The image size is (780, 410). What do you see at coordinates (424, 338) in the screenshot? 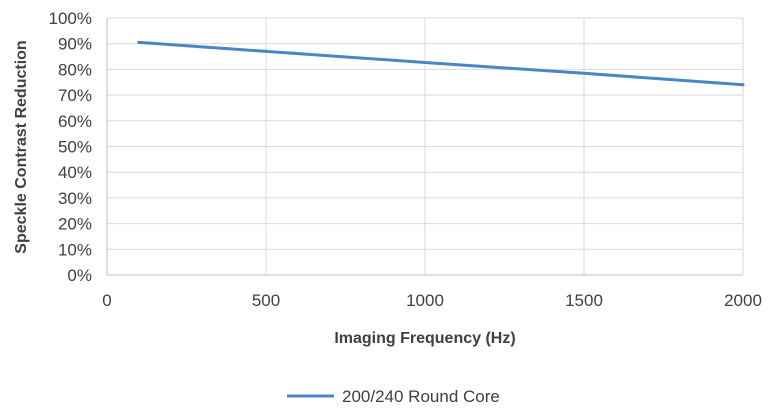
I see `x-axis-title: Imaging Frequency (Hz)` at bounding box center [424, 338].